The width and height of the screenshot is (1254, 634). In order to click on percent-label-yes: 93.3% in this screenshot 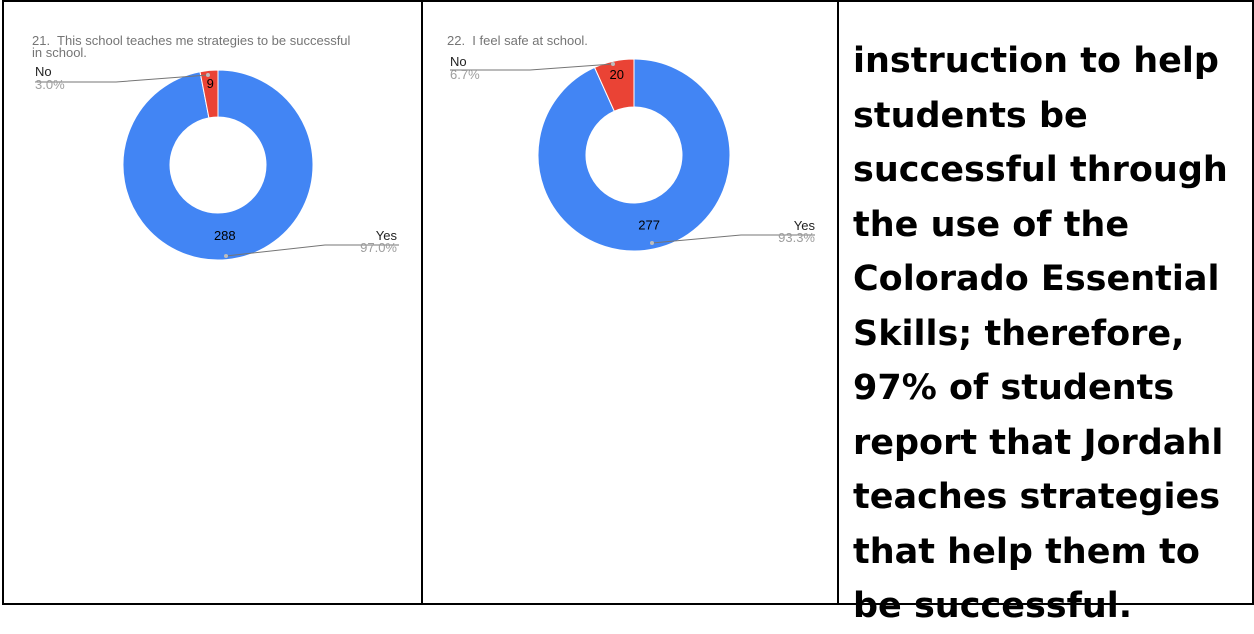, I will do `click(796, 237)`.